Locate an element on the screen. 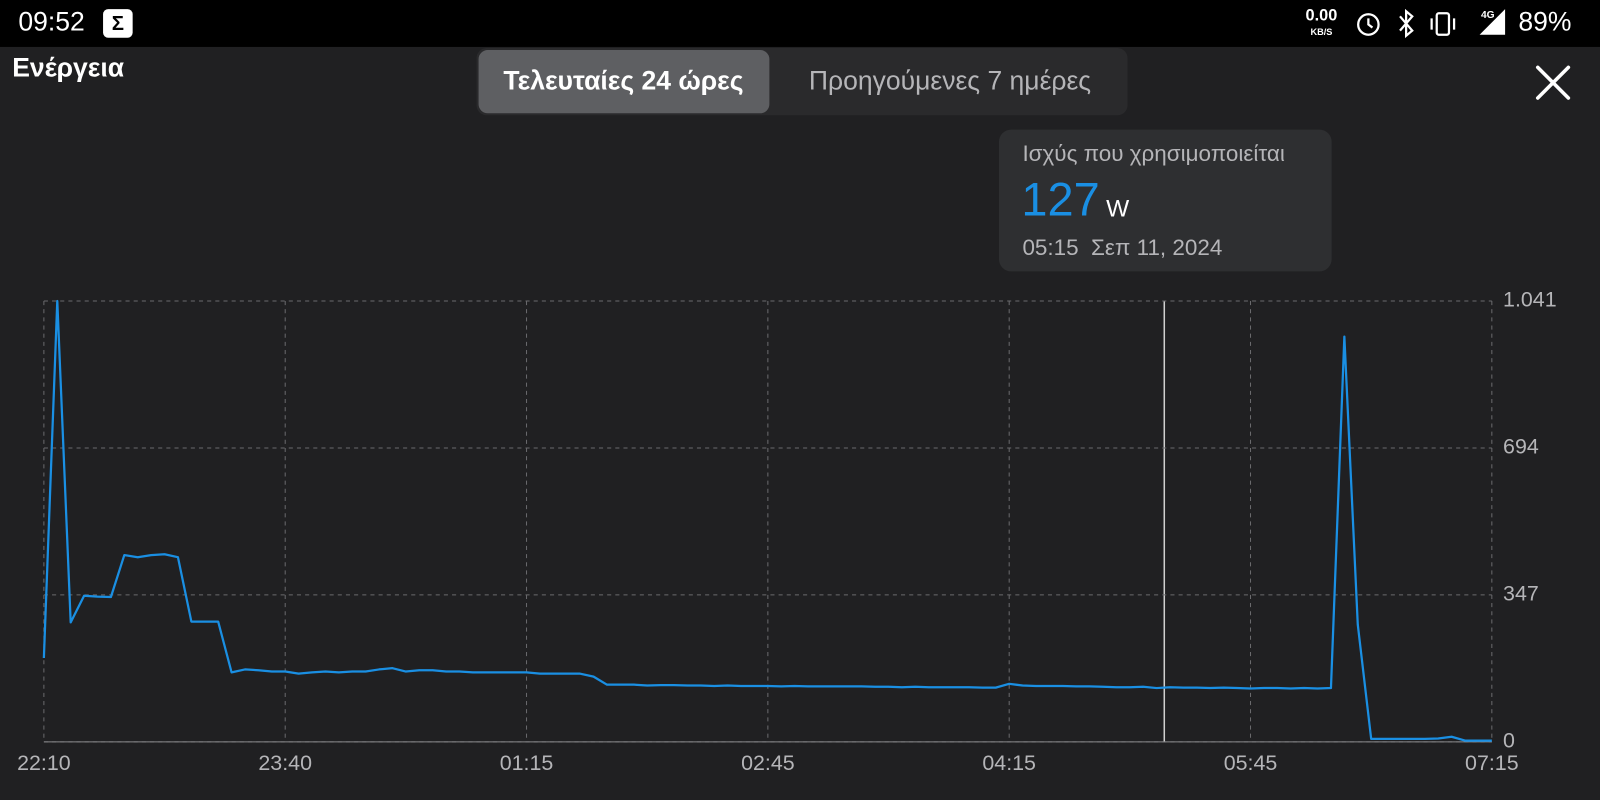 The width and height of the screenshot is (1600, 800). tooltip-unit: W is located at coordinates (1118, 209).